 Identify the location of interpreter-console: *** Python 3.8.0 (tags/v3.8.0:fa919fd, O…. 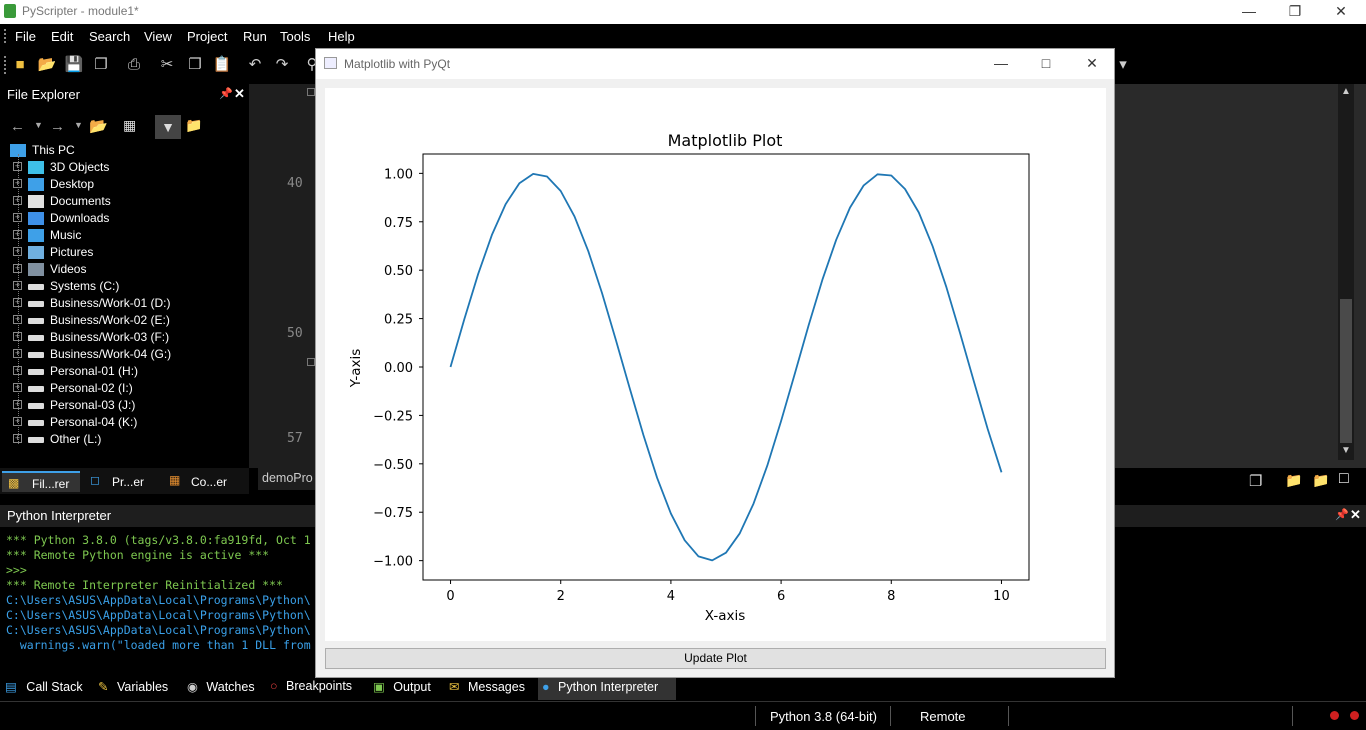
(157, 602).